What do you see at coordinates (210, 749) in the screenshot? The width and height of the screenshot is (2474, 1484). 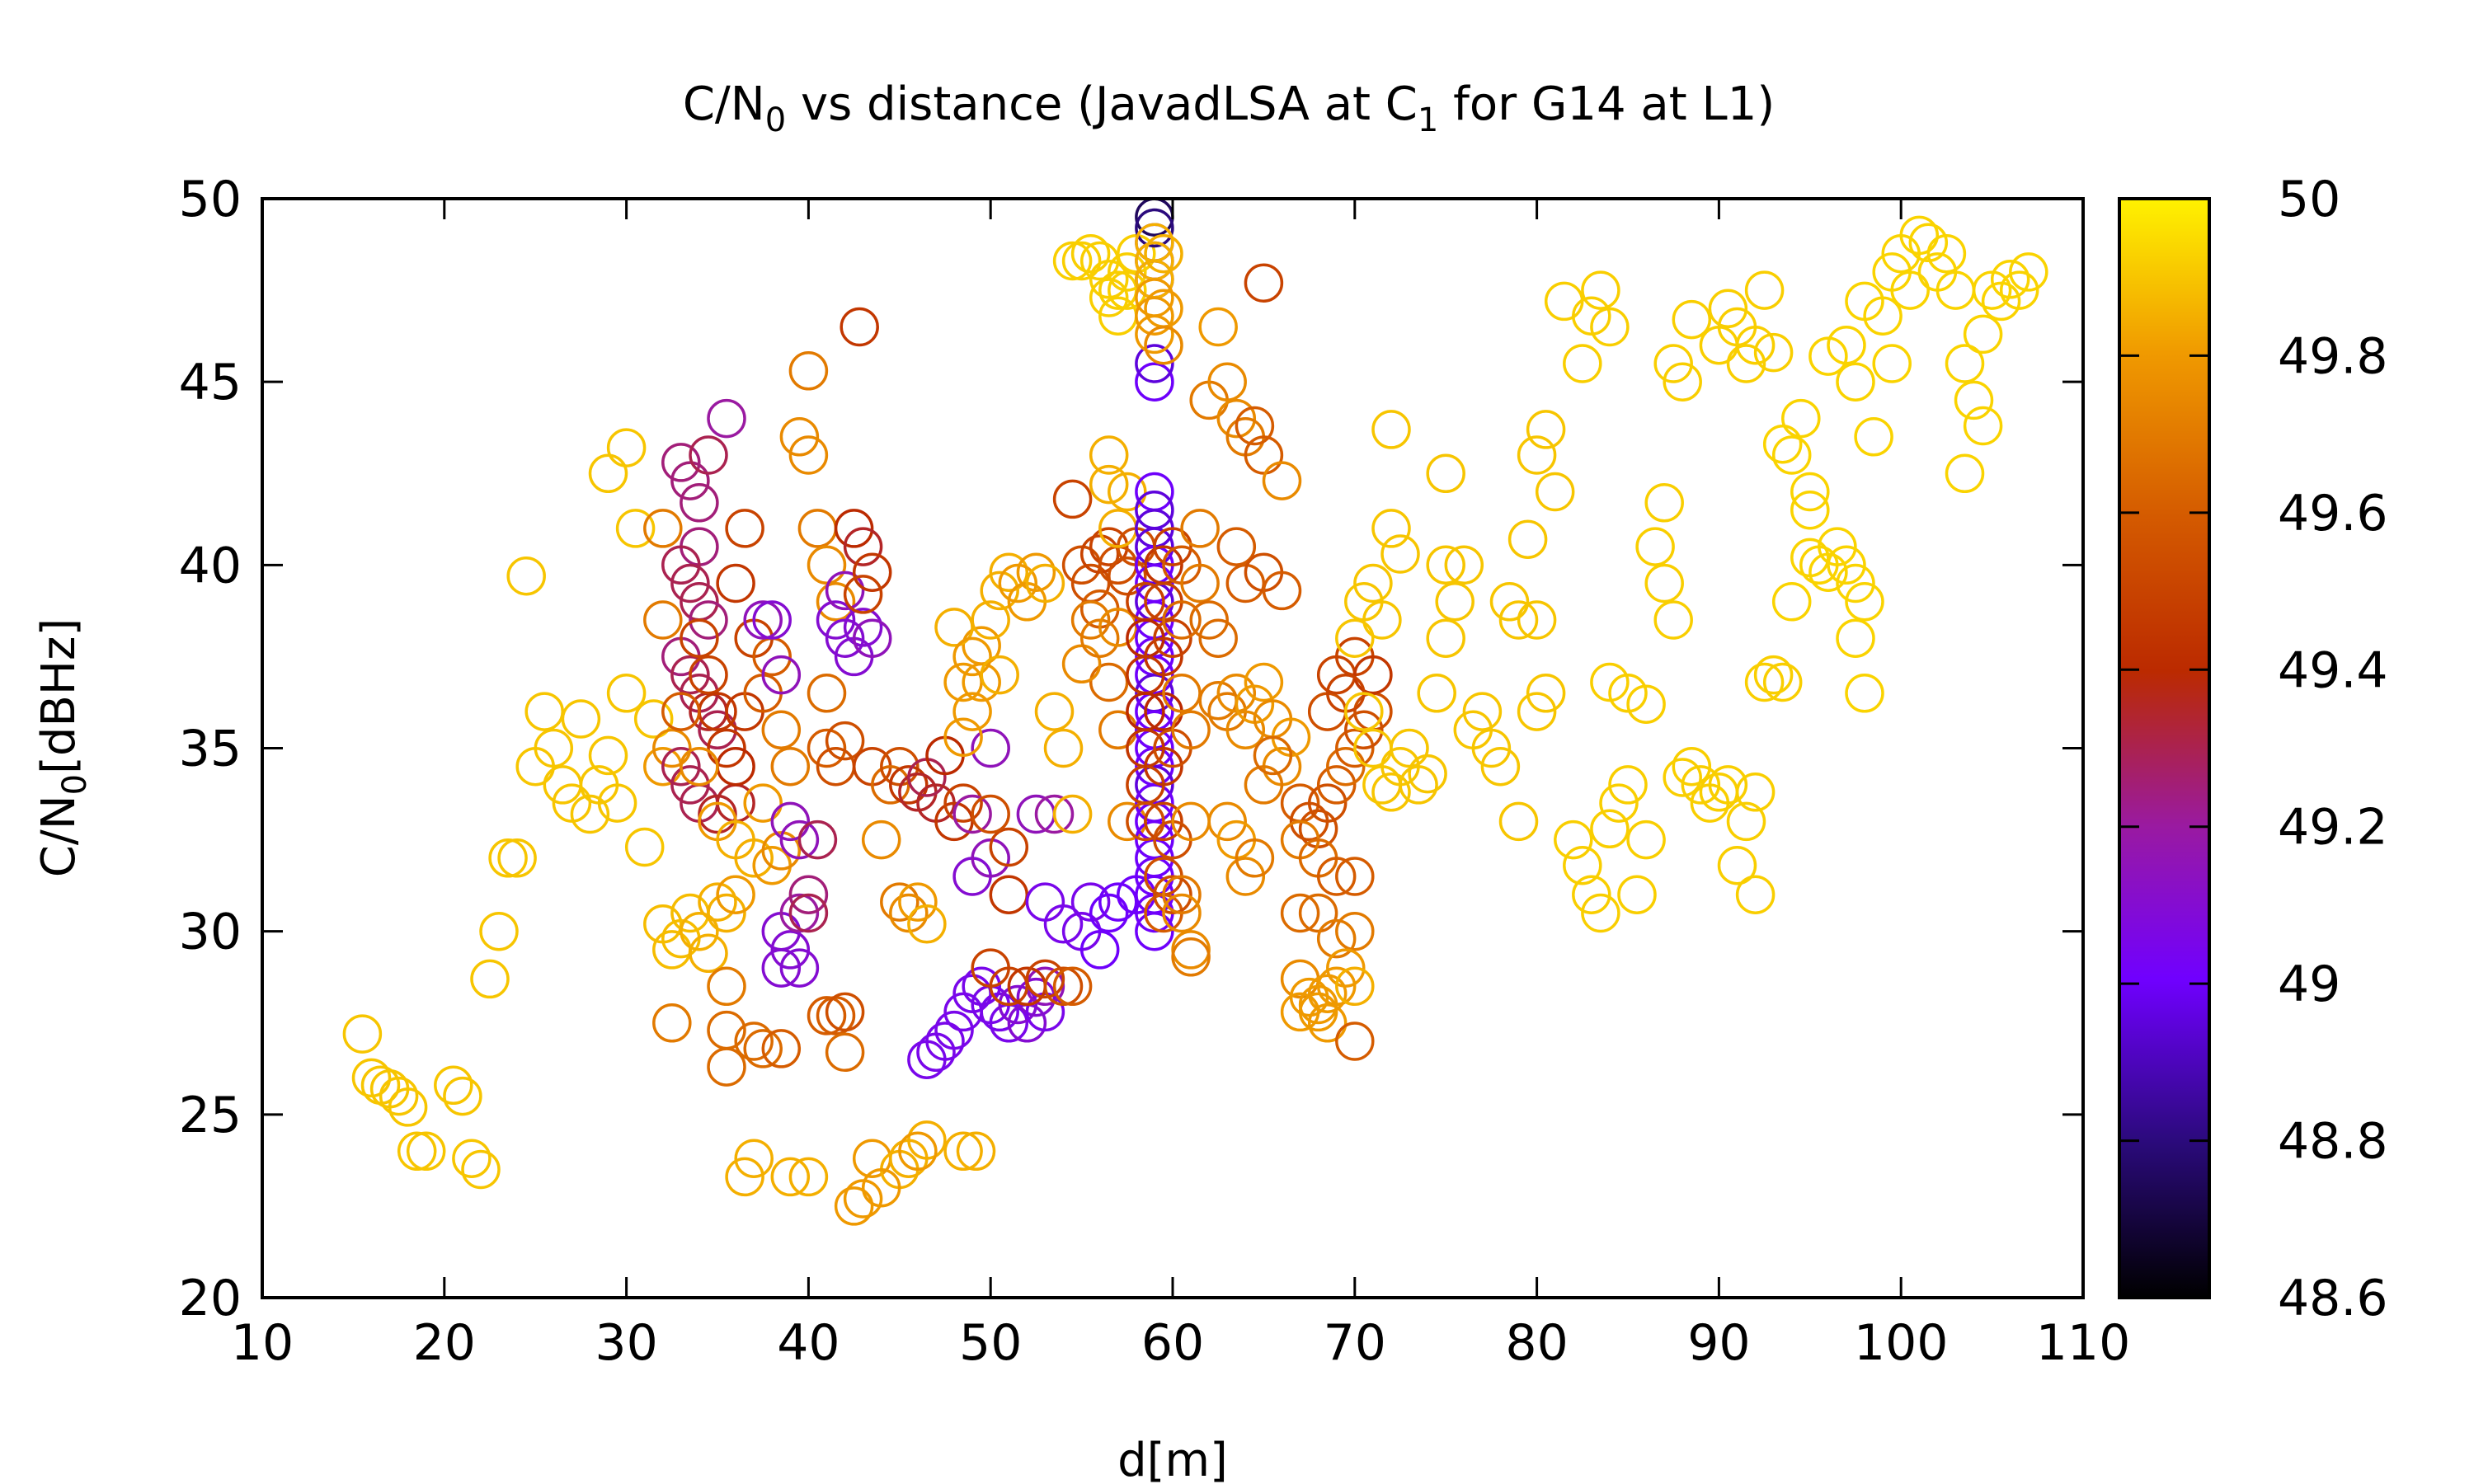 I see `y-tick-label: 35` at bounding box center [210, 749].